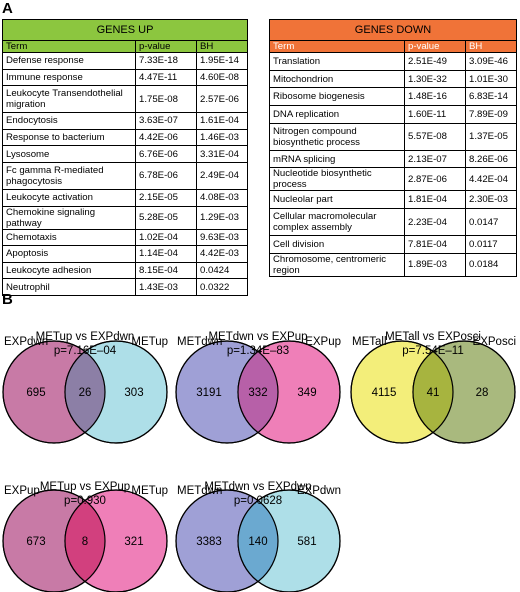 This screenshot has height=592, width=520. I want to click on venn-left-count: 3383, so click(209, 542).